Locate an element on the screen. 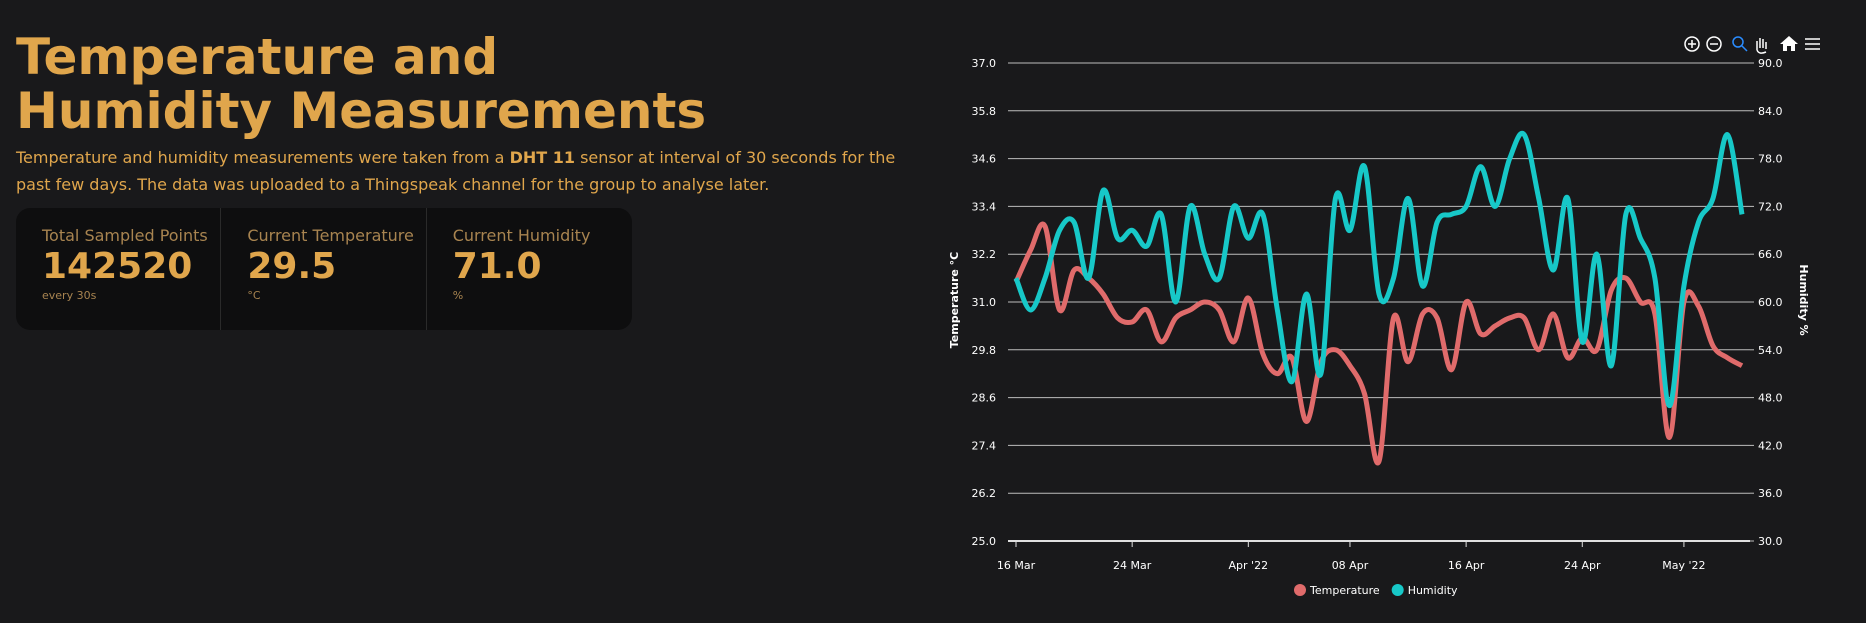 This screenshot has width=1866, height=623. menu-button is located at coordinates (1812, 44).